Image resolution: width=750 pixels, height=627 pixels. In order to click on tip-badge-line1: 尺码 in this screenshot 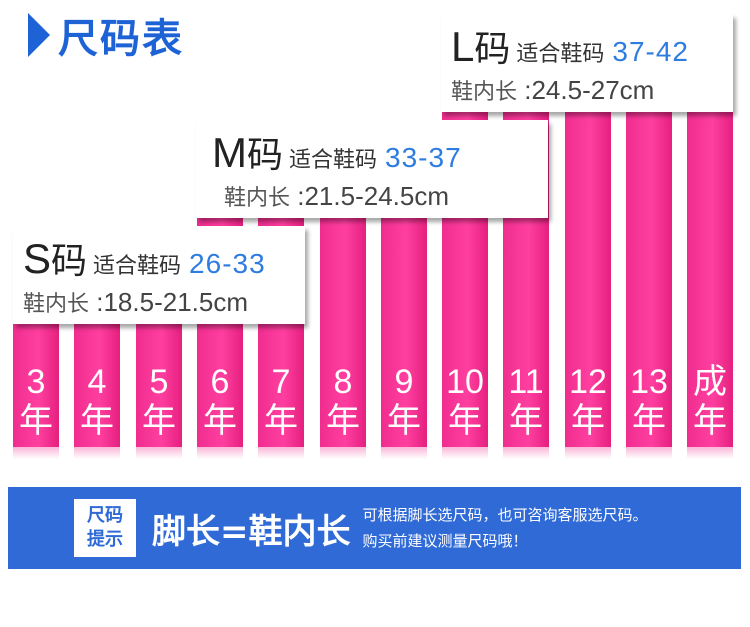, I will do `click(105, 515)`.